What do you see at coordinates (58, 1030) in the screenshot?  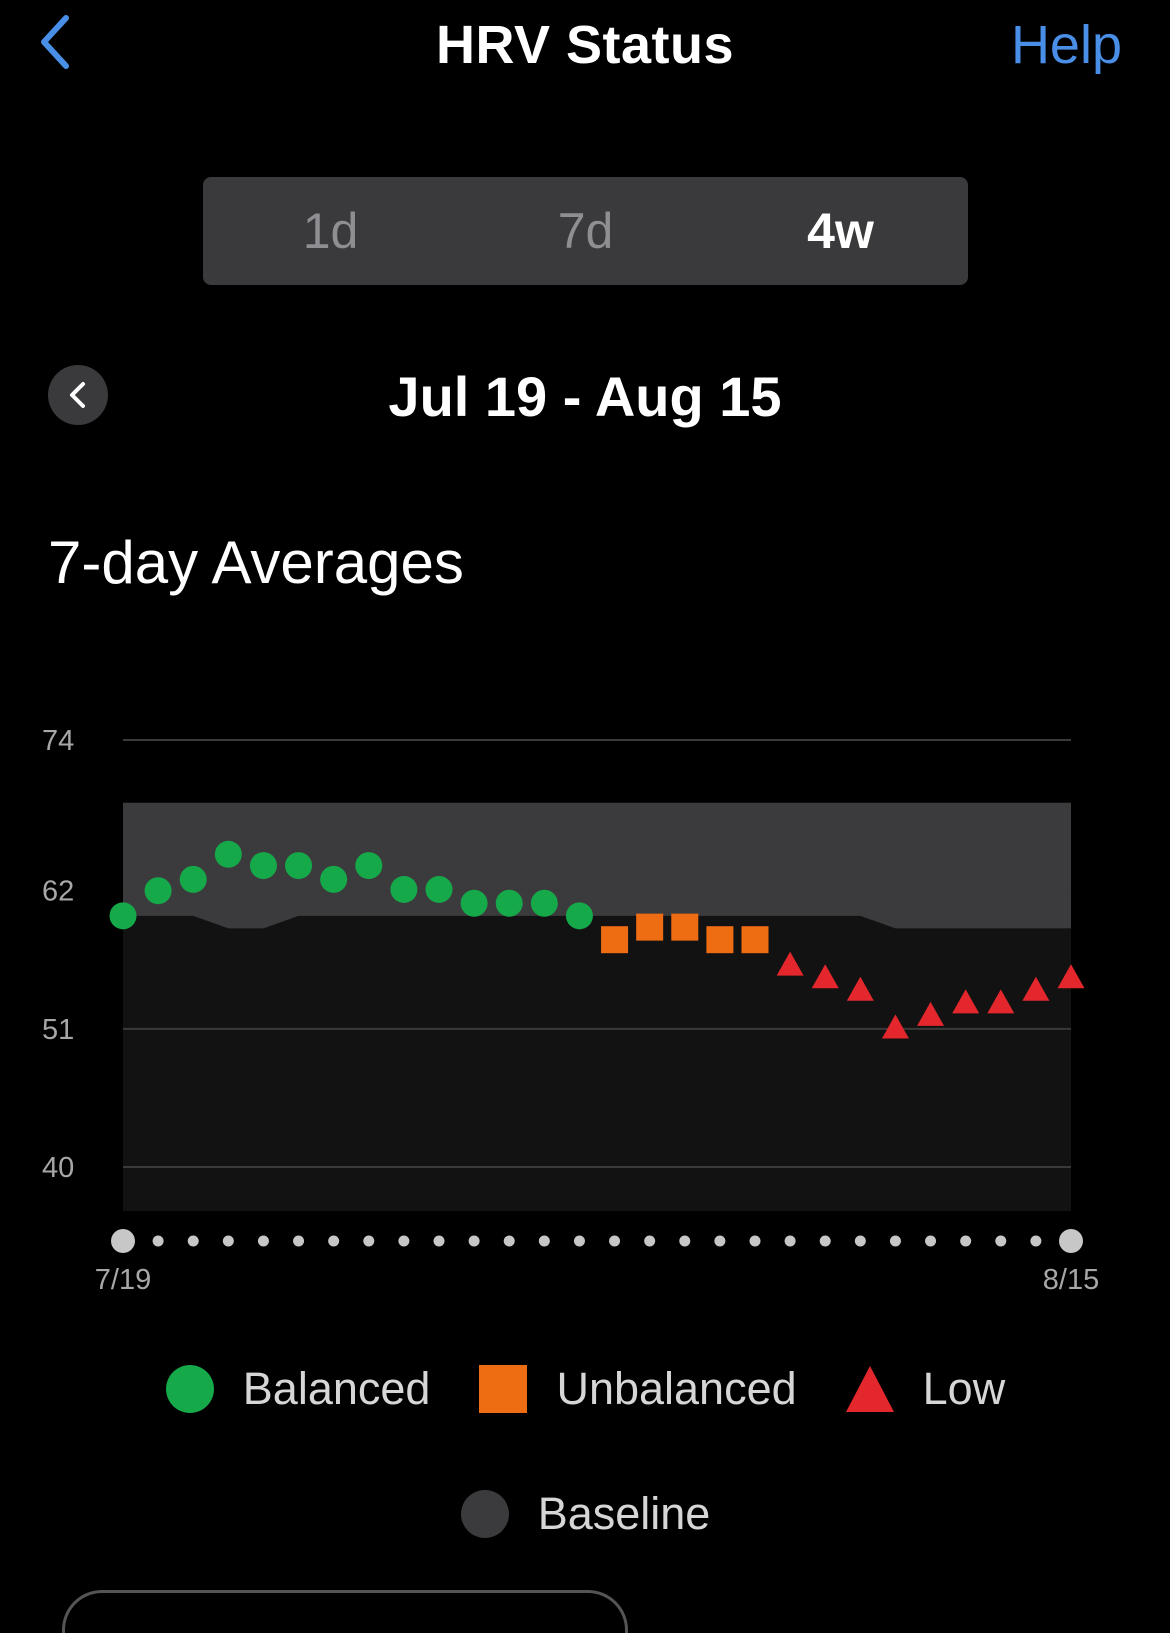 I see `y-tick-label: 51` at bounding box center [58, 1030].